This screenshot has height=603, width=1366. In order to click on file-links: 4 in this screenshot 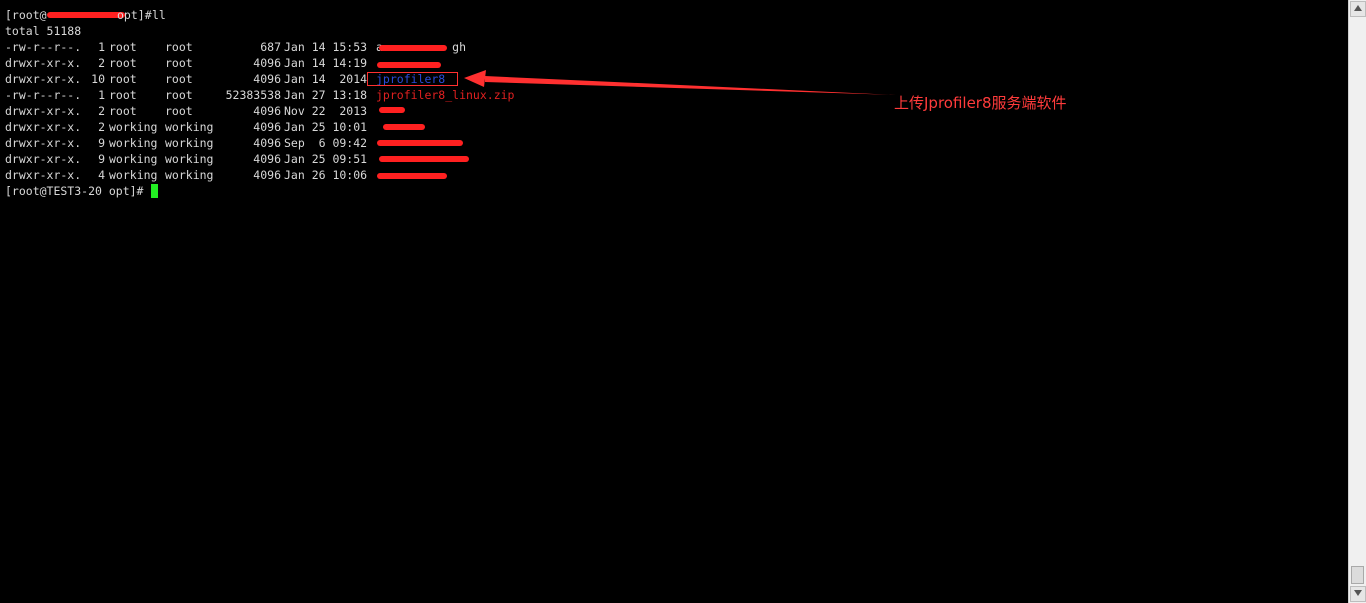, I will do `click(101, 175)`.